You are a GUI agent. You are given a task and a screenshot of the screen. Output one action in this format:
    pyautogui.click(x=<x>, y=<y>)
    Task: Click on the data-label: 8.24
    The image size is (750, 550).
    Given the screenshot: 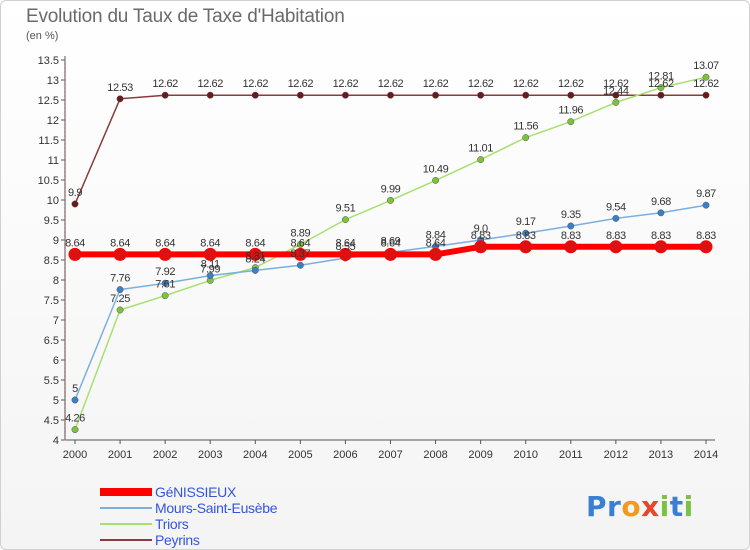 What is the action you would take?
    pyautogui.click(x=255, y=259)
    